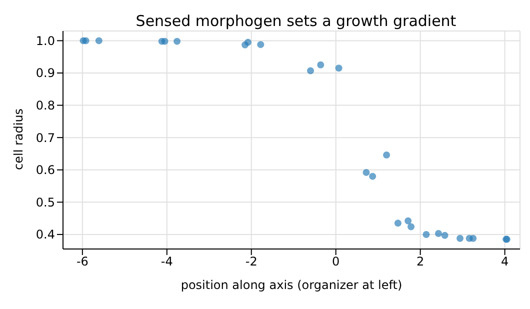  Describe the element at coordinates (45, 202) in the screenshot. I see `y-tick-label: 0.5` at that location.